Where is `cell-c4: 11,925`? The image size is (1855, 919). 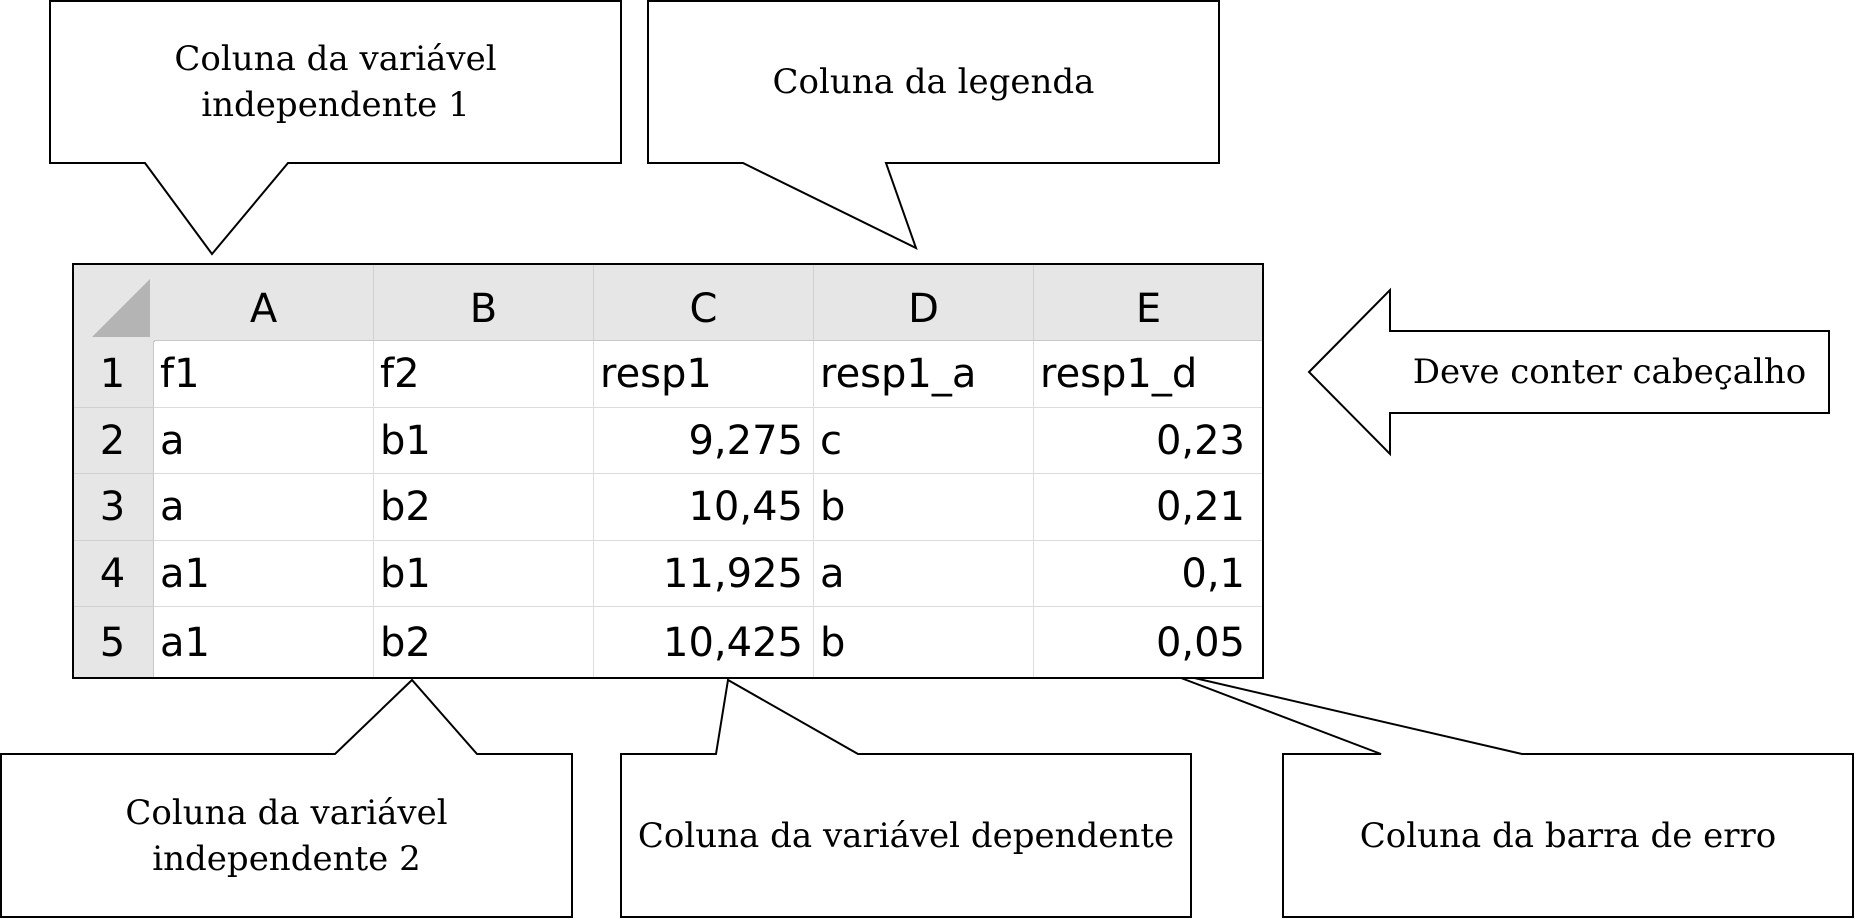
cell-c4: 11,925 is located at coordinates (704, 574).